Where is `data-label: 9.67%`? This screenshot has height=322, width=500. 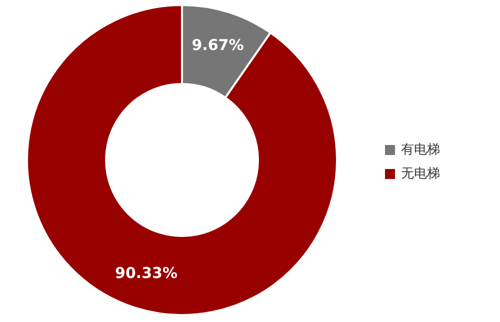 data-label: 9.67% is located at coordinates (218, 45).